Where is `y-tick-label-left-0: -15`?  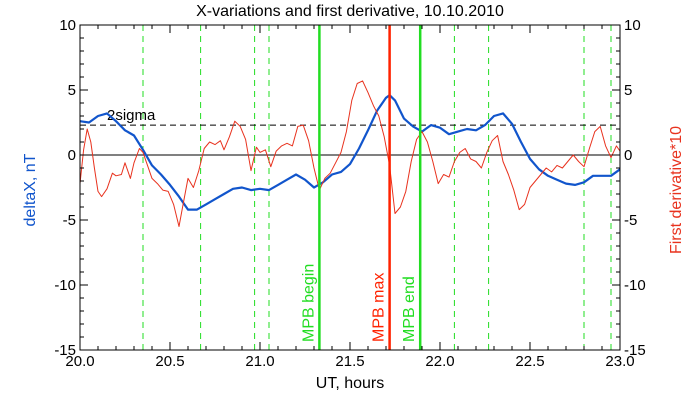 y-tick-label-left-0: -15 is located at coordinates (65, 350).